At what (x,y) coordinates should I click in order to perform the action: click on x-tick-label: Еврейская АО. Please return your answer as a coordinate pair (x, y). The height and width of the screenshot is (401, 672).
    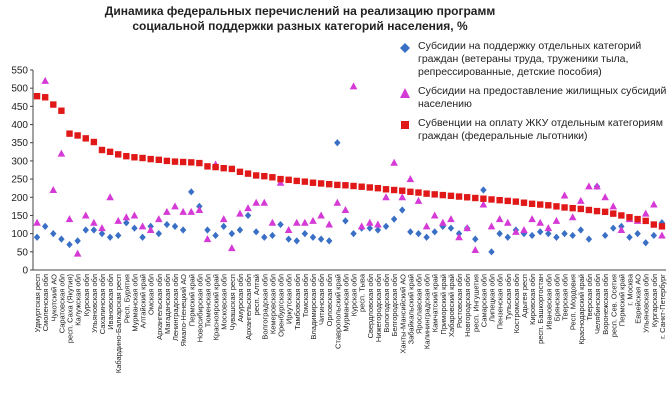
    Looking at the image, I should click on (638, 299).